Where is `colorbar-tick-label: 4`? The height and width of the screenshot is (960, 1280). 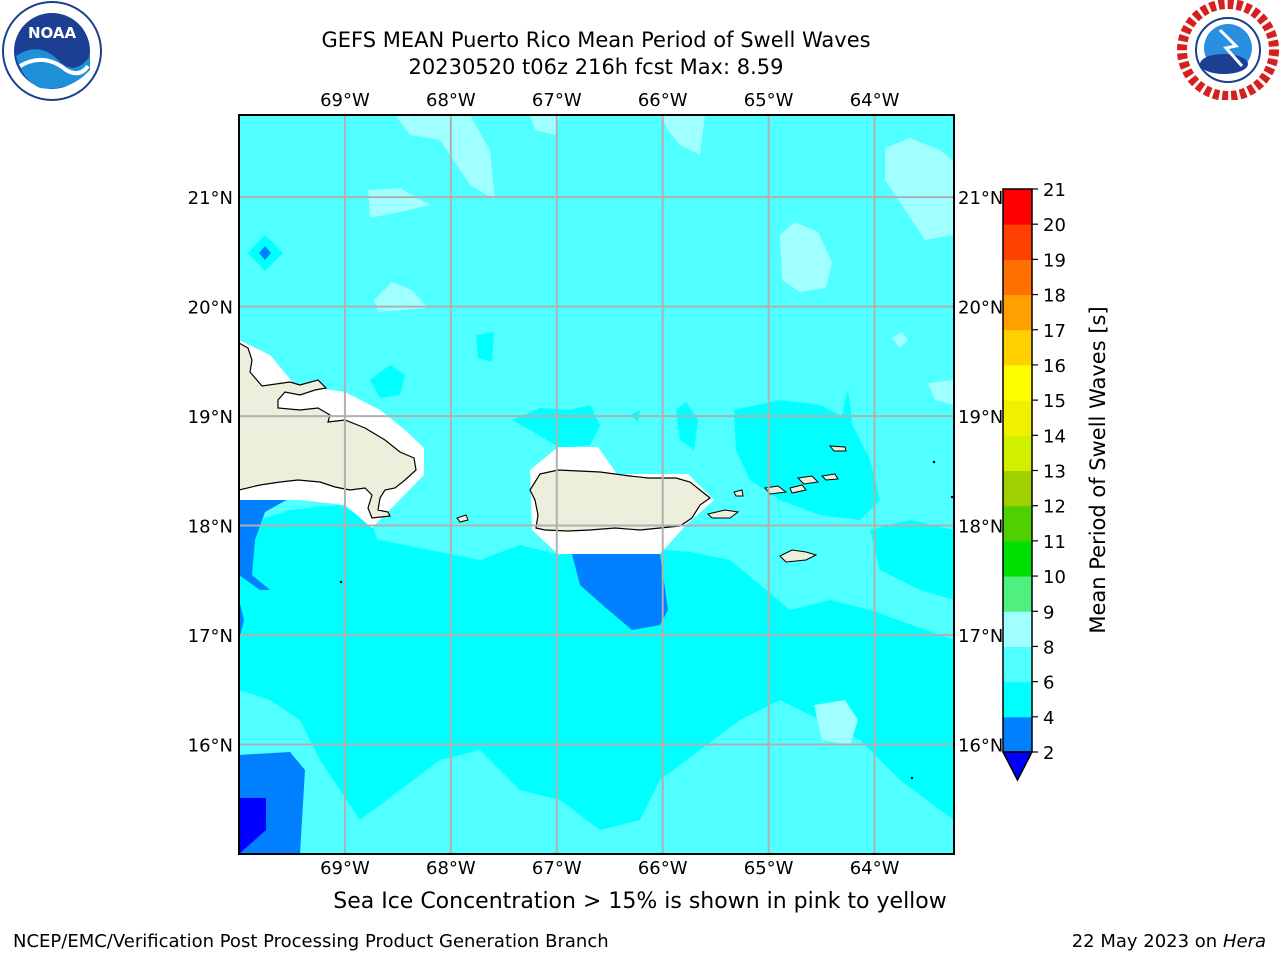
colorbar-tick-label: 4 is located at coordinates (1048, 718).